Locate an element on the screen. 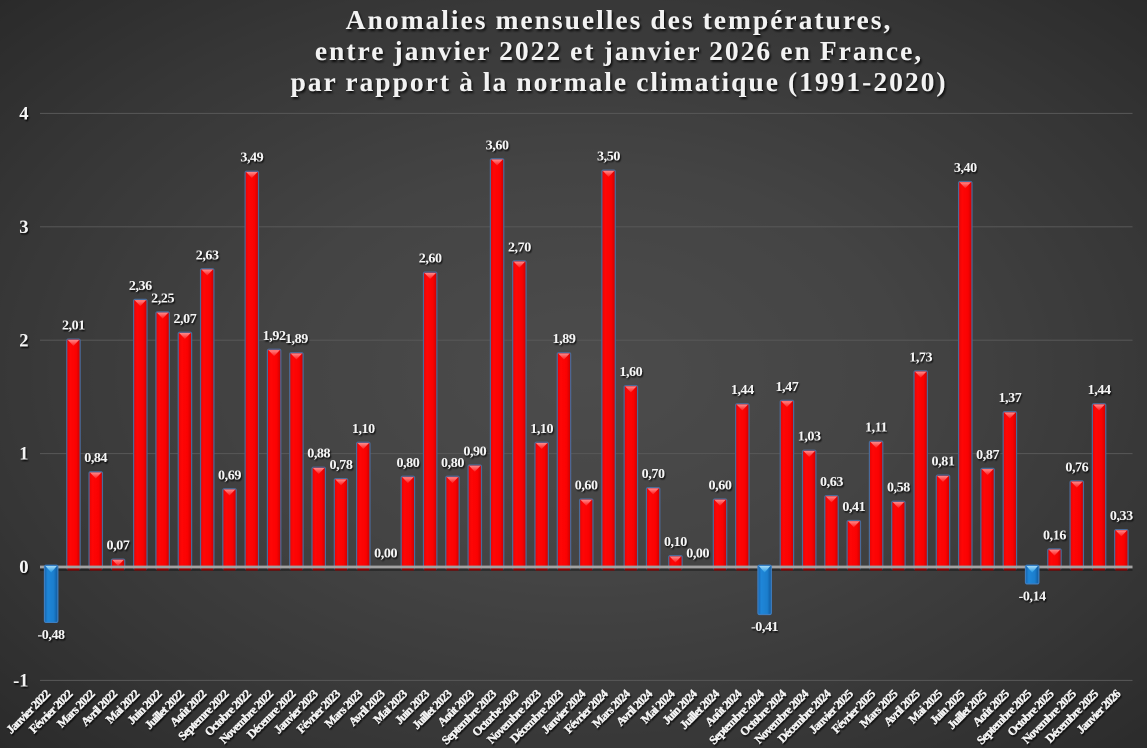 The width and height of the screenshot is (1147, 748). svg-text: 1,37 is located at coordinates (1009, 398).